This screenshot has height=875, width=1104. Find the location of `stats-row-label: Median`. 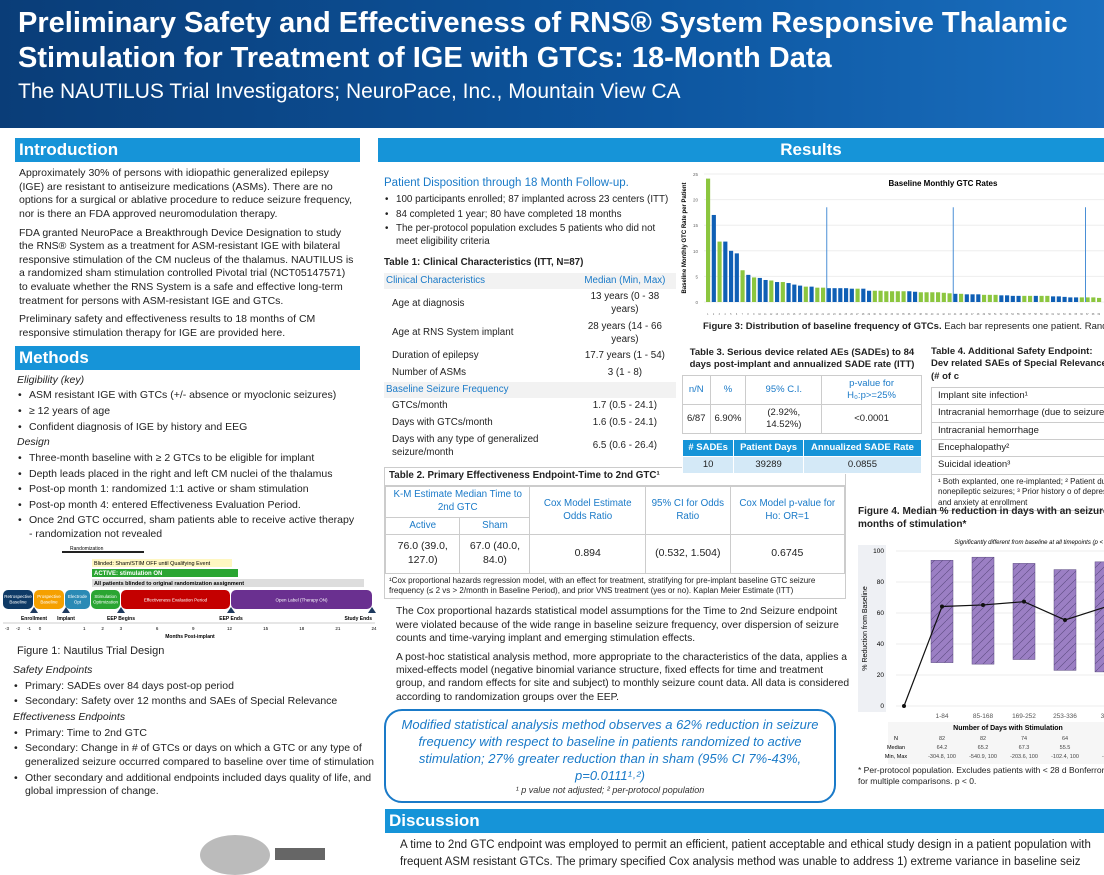

stats-row-label: Median is located at coordinates (896, 748).